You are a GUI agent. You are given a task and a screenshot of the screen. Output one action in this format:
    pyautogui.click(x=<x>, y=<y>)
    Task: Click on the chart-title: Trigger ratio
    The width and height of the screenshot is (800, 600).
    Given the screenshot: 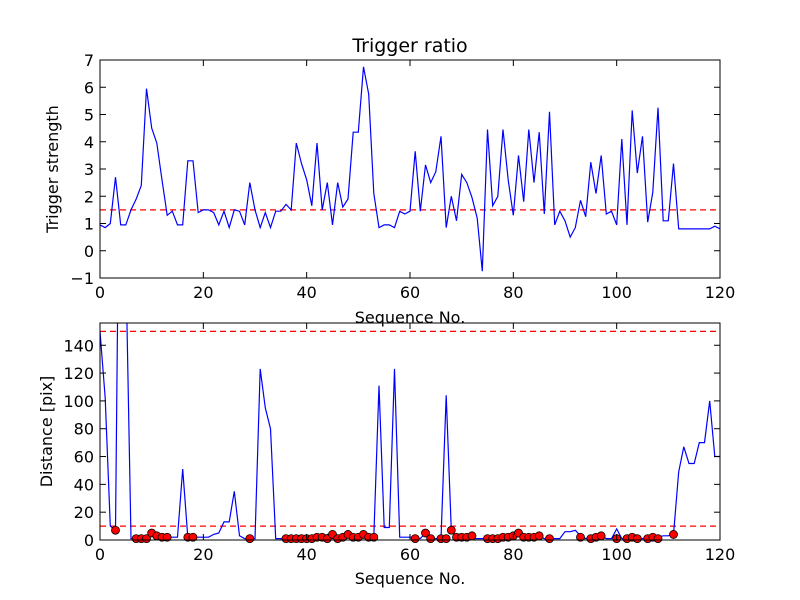 What is the action you would take?
    pyautogui.click(x=409, y=46)
    